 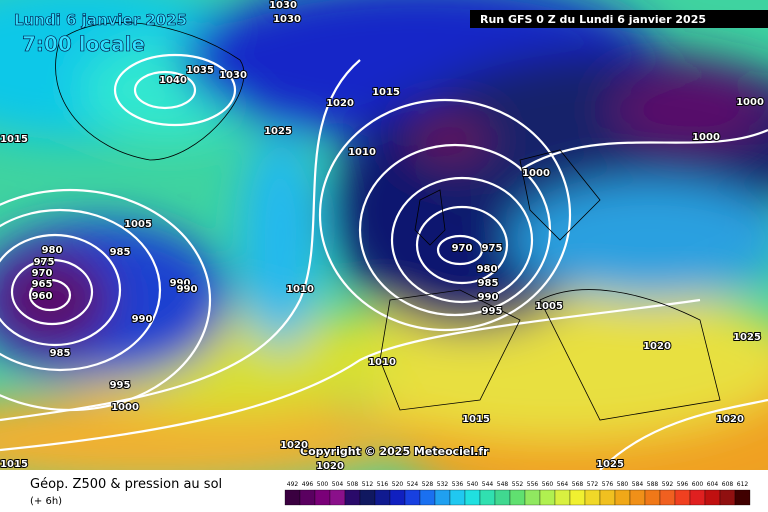 I want to click on scale-label: 520, so click(x=398, y=484).